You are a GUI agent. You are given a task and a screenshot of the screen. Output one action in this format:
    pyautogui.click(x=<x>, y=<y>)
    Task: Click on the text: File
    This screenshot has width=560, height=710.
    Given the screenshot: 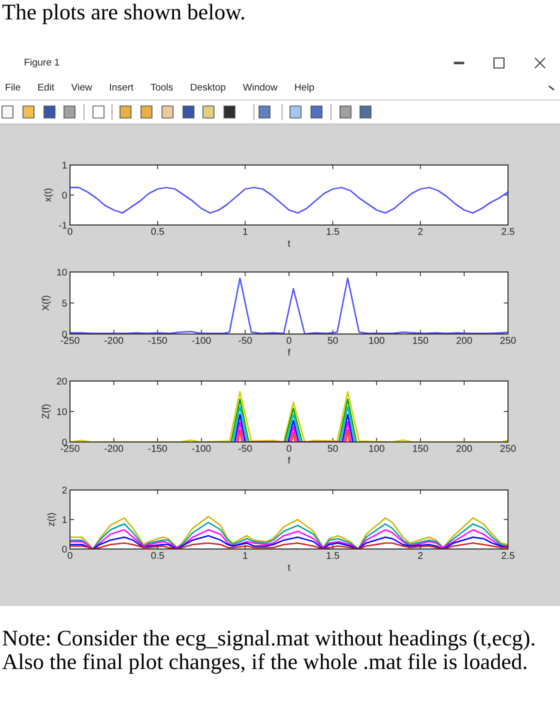 What is the action you would take?
    pyautogui.click(x=13, y=87)
    